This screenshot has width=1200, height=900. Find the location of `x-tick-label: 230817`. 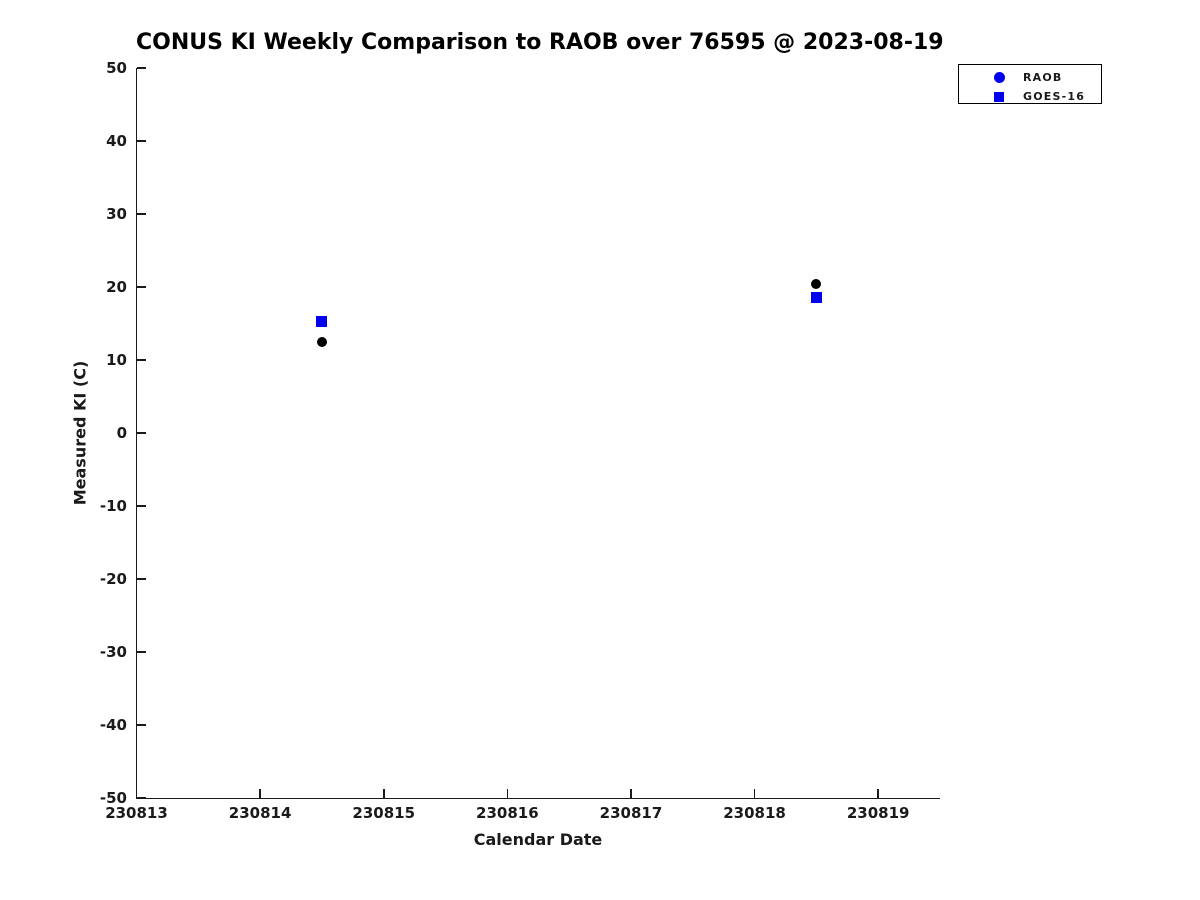

x-tick-label: 230817 is located at coordinates (631, 813).